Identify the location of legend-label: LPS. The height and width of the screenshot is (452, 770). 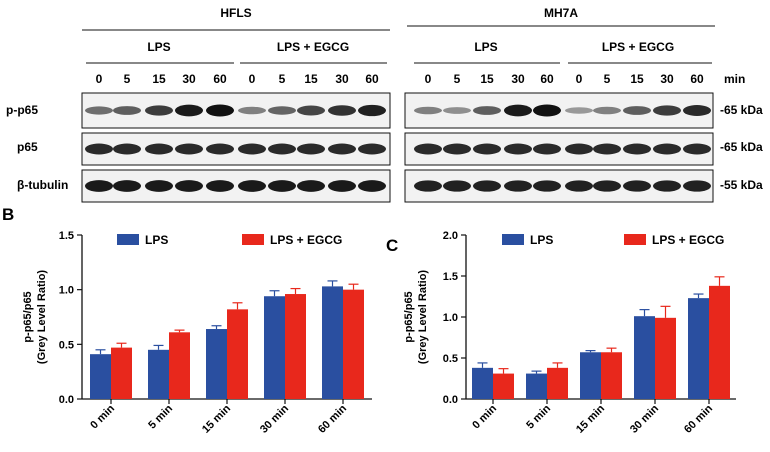
(156, 240).